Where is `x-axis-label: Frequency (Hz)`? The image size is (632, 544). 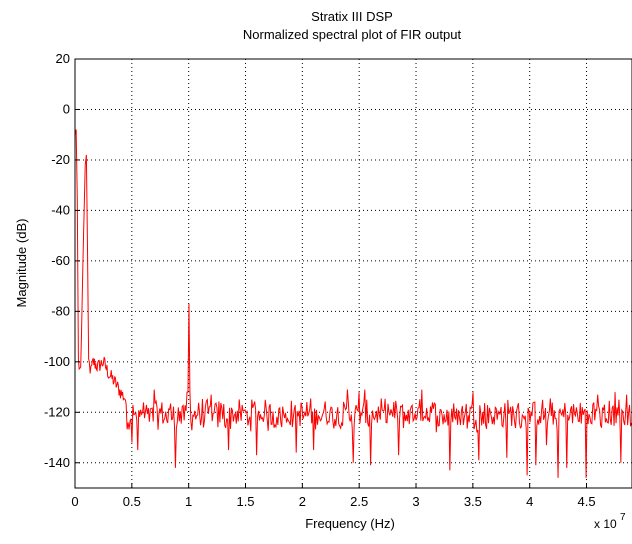 x-axis-label: Frequency (Hz) is located at coordinates (350, 523).